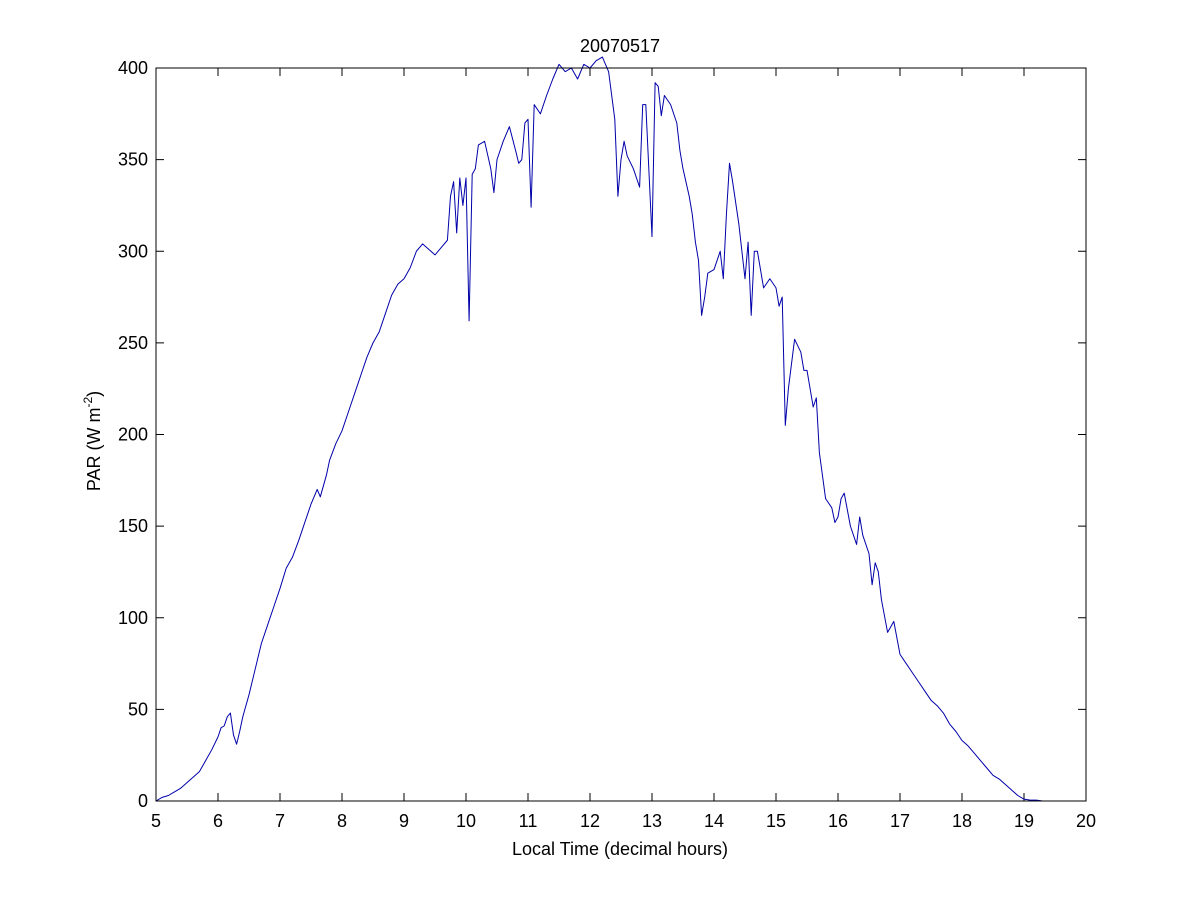  I want to click on x-tick-label: 5, so click(156, 821).